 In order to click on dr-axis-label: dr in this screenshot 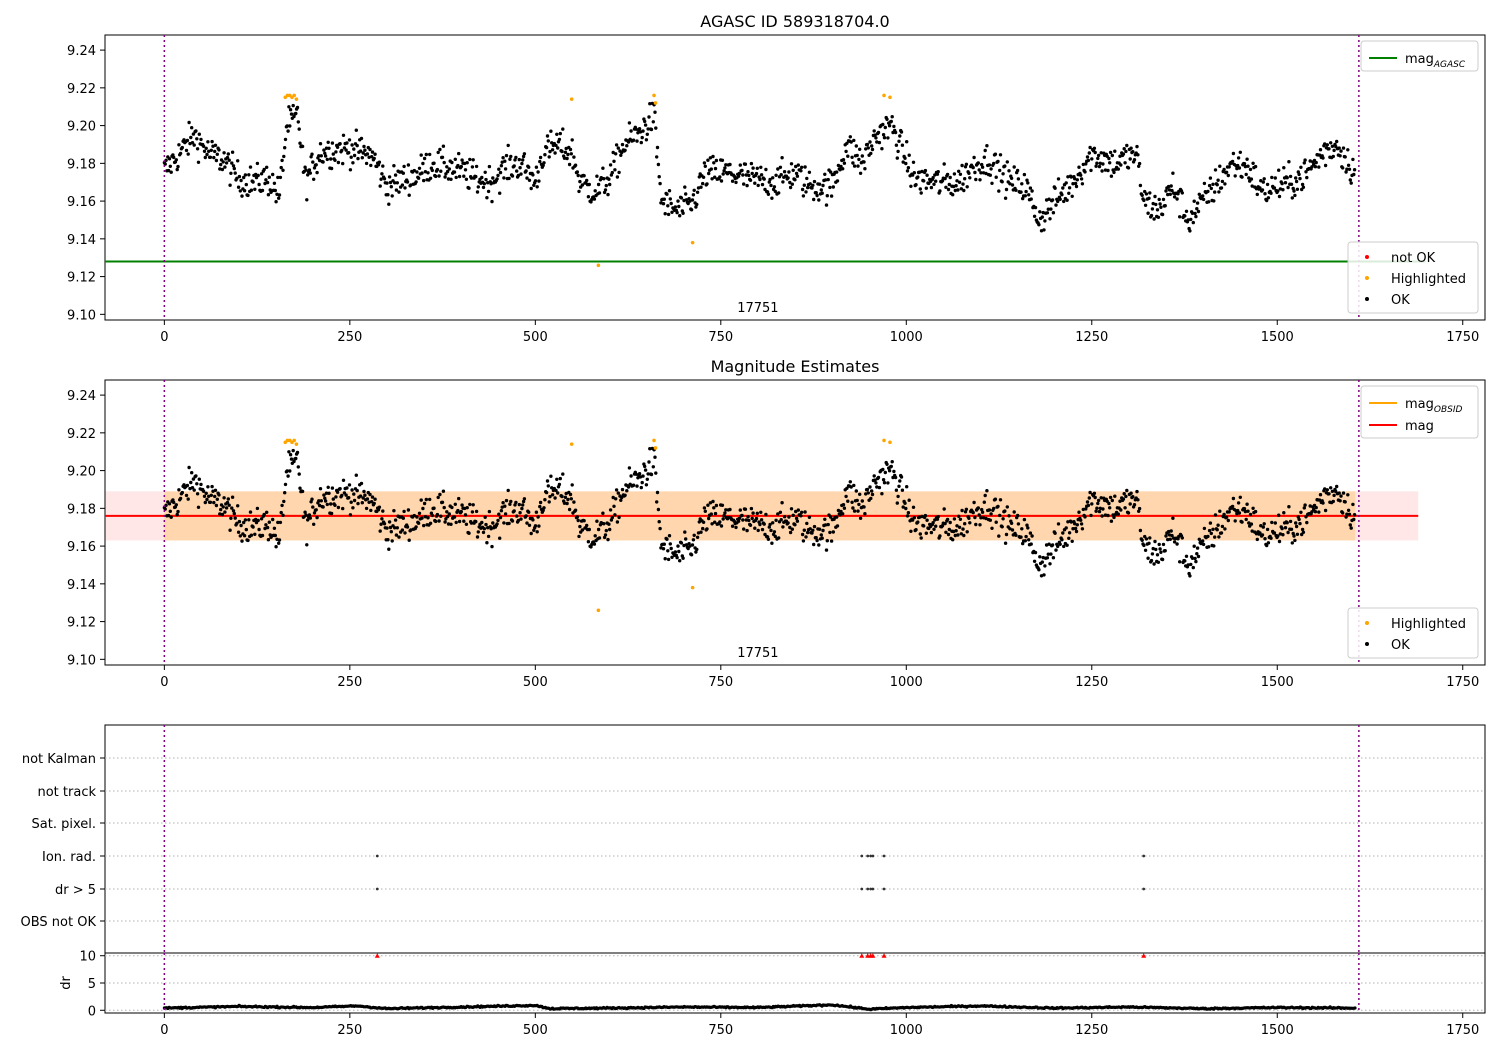, I will do `click(66, 983)`.